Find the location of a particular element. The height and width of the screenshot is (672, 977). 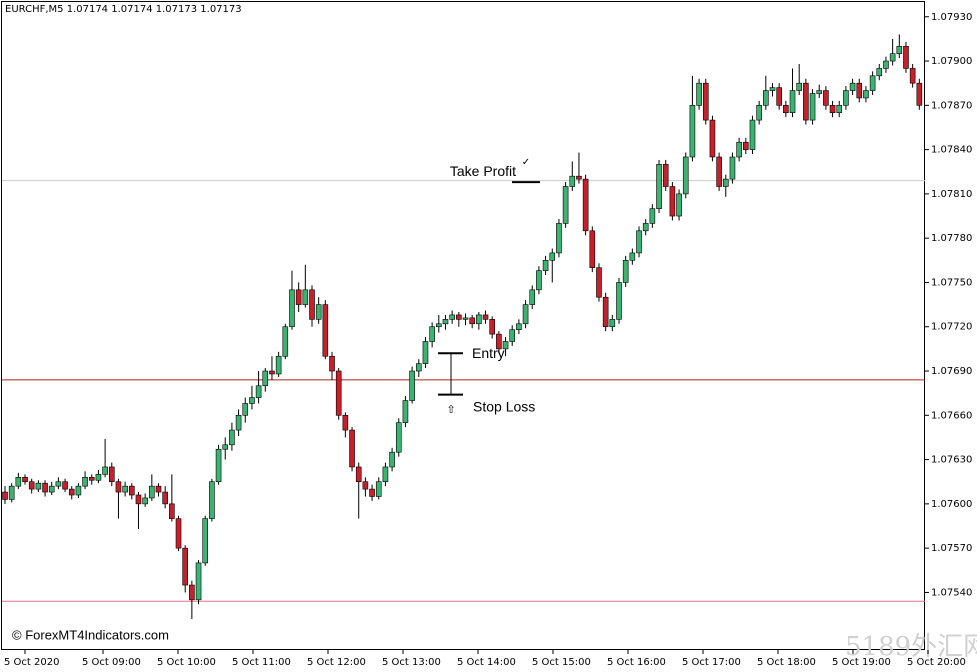

x-tick-label: 5 Oct 11:00 is located at coordinates (261, 662).